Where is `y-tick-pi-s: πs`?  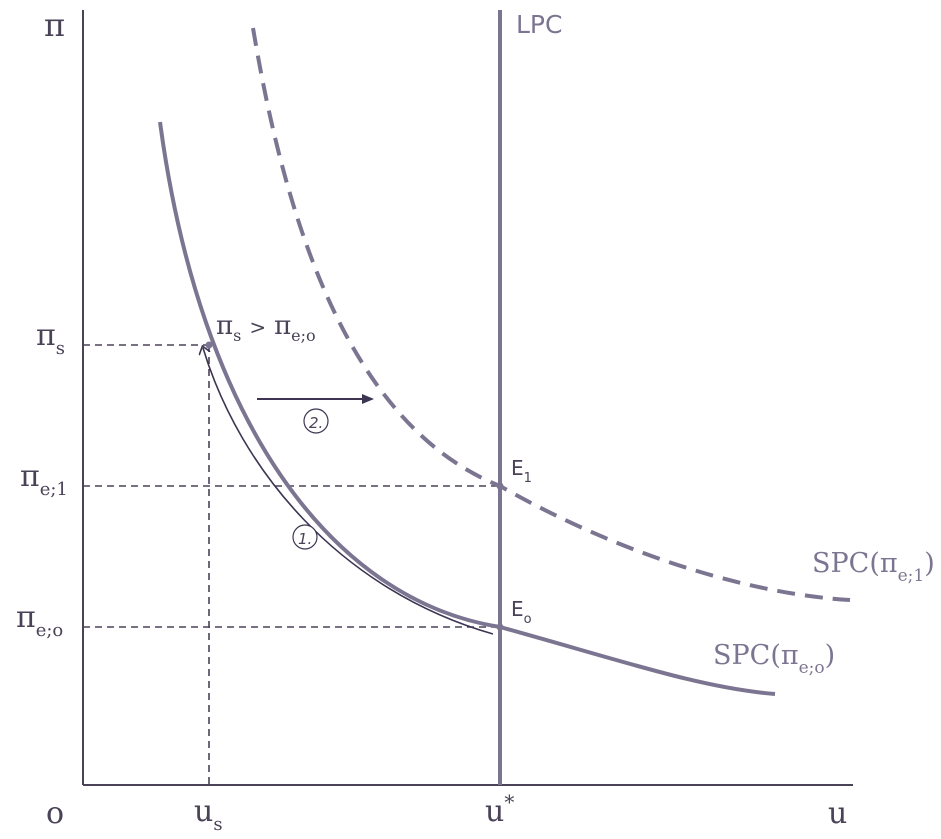
y-tick-pi-s: πs is located at coordinates (50, 338).